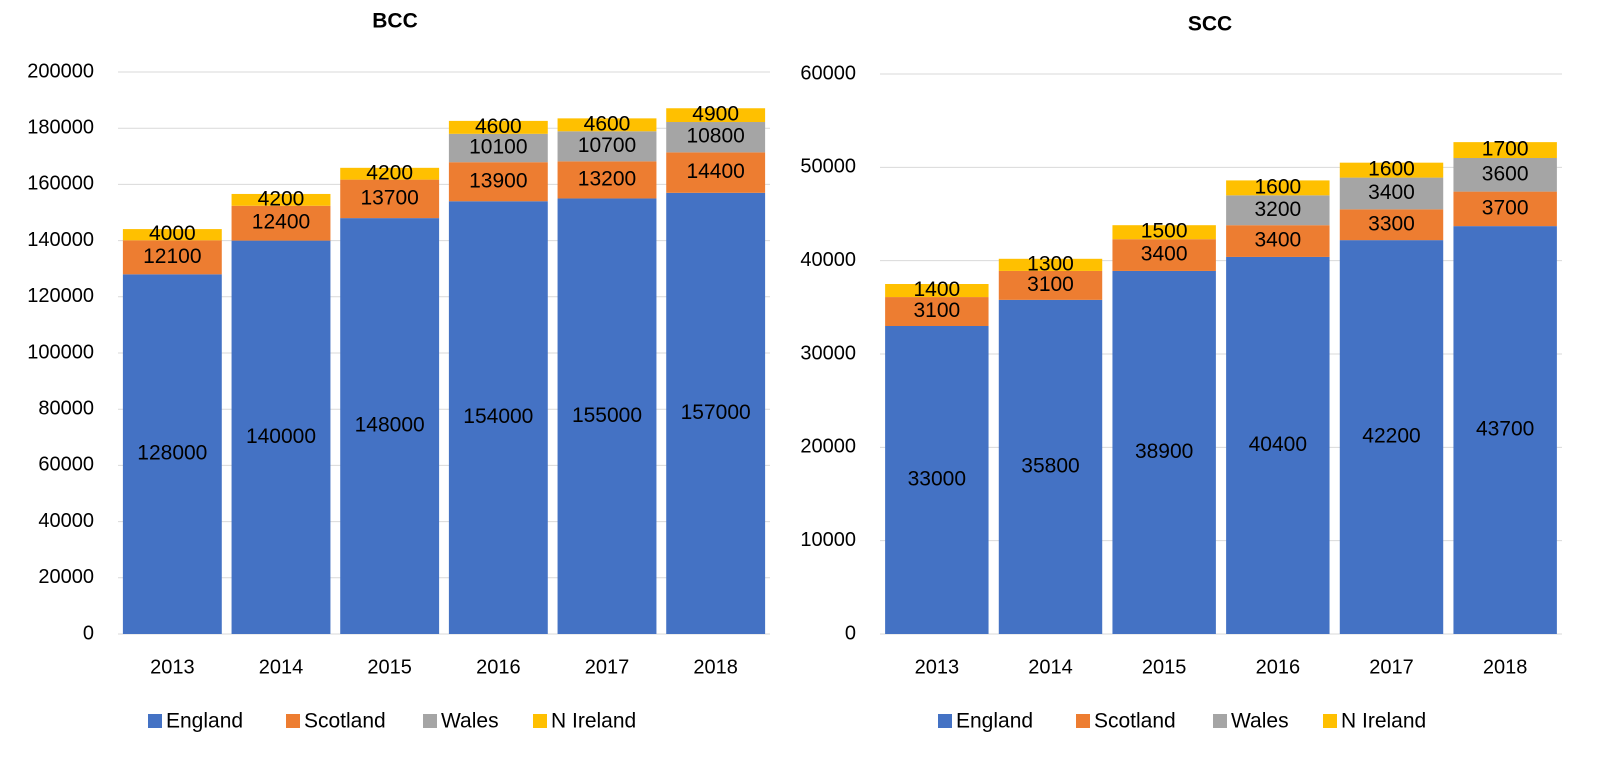 The height and width of the screenshot is (757, 1613). What do you see at coordinates (345, 721) in the screenshot?
I see `legend-label: Scotland` at bounding box center [345, 721].